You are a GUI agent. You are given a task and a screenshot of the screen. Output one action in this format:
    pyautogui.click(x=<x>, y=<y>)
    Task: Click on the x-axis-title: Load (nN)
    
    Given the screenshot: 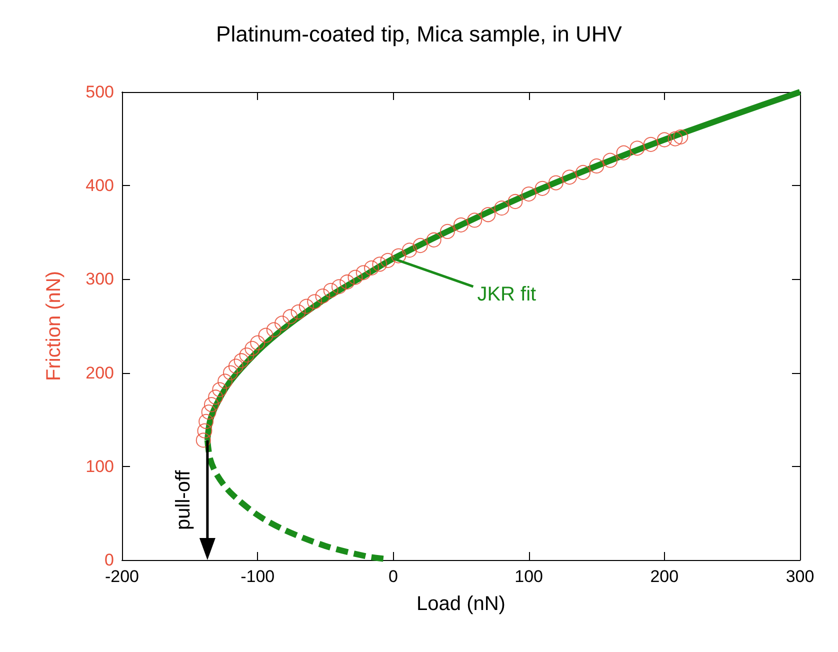 What is the action you would take?
    pyautogui.click(x=461, y=604)
    